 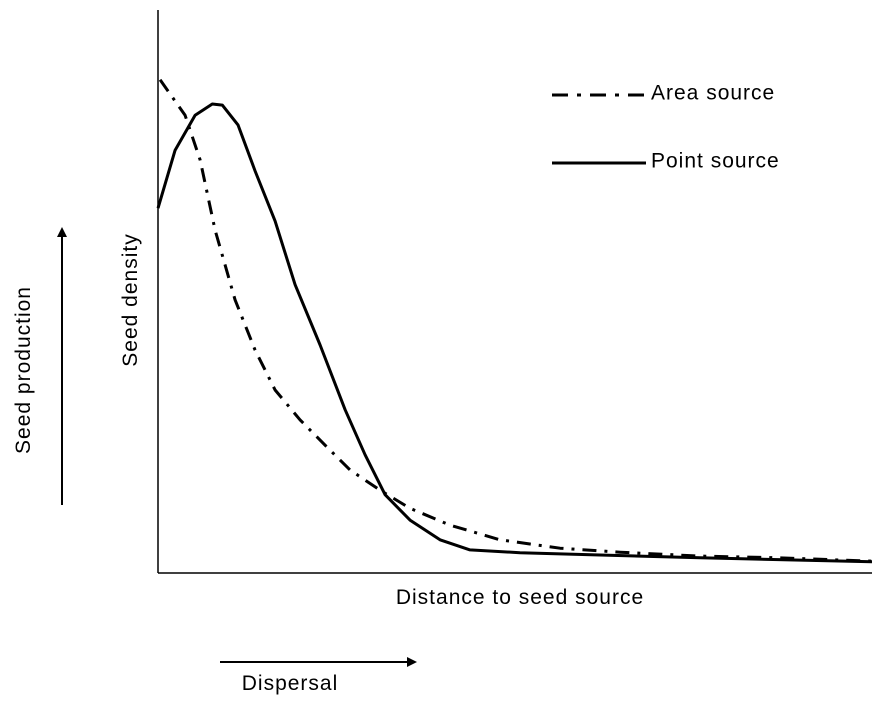 What do you see at coordinates (23, 370) in the screenshot?
I see `annotation: Seed production` at bounding box center [23, 370].